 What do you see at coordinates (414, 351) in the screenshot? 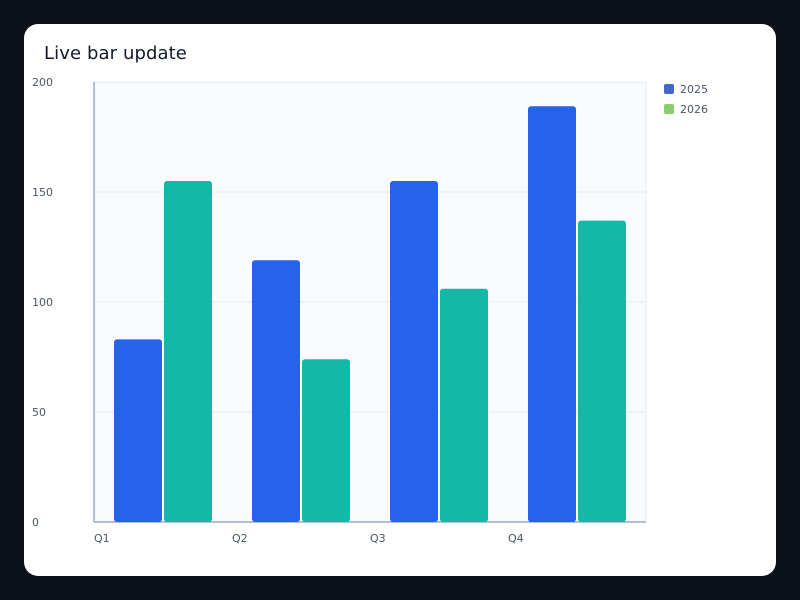
I see `bar-2025-Q3` at bounding box center [414, 351].